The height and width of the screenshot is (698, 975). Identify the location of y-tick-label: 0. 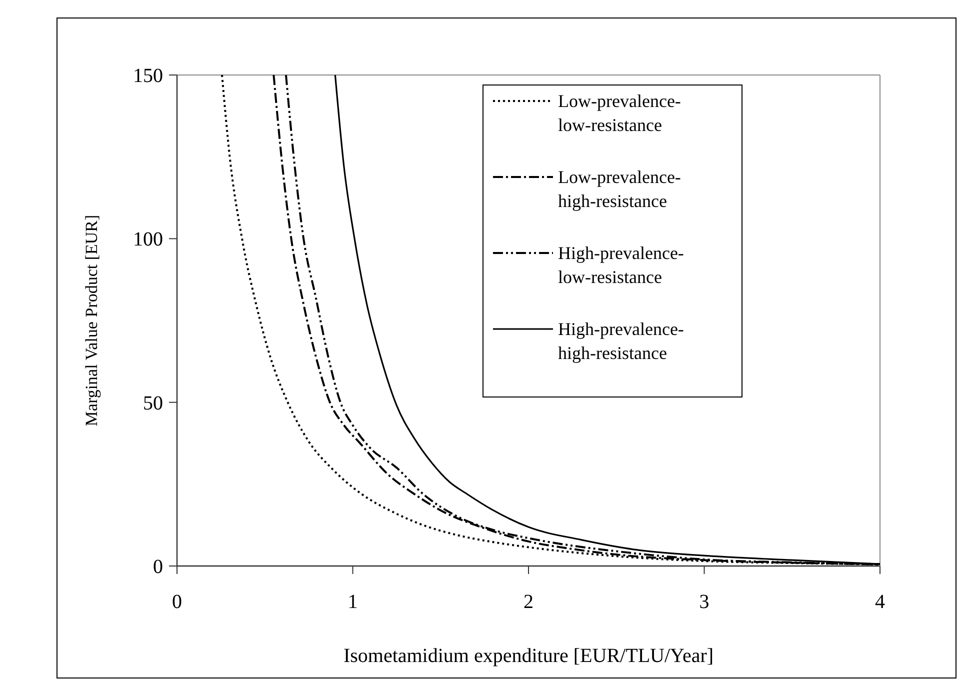
(158, 567).